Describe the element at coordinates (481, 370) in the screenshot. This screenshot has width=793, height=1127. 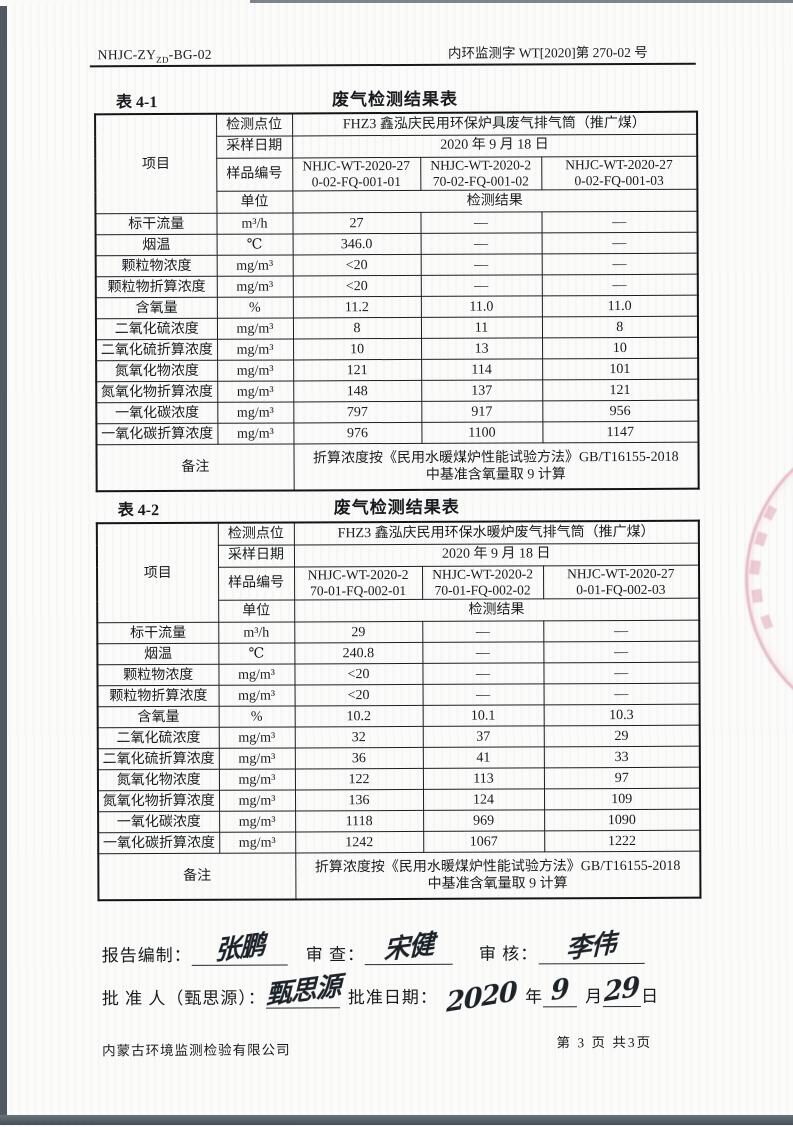
I see `row-value-2: 114` at that location.